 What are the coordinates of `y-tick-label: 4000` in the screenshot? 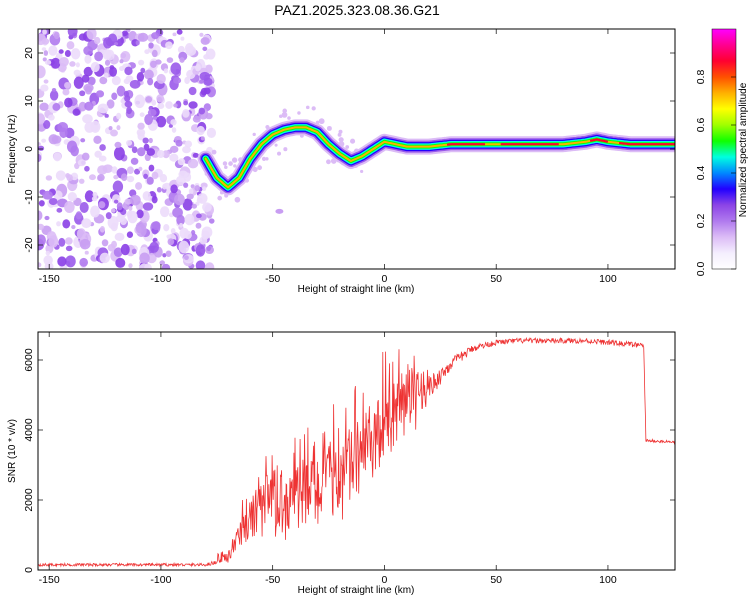 It's located at (29, 430).